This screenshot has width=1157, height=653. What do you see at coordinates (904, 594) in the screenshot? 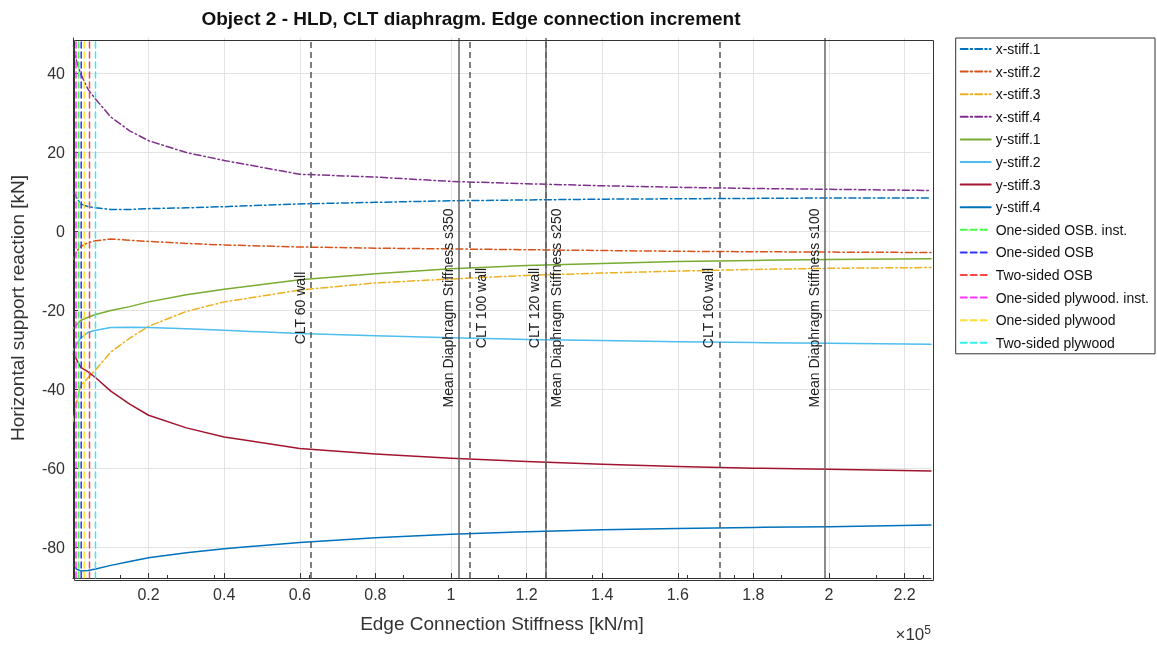
I see `x-tick-label: 2.2` at bounding box center [904, 594].